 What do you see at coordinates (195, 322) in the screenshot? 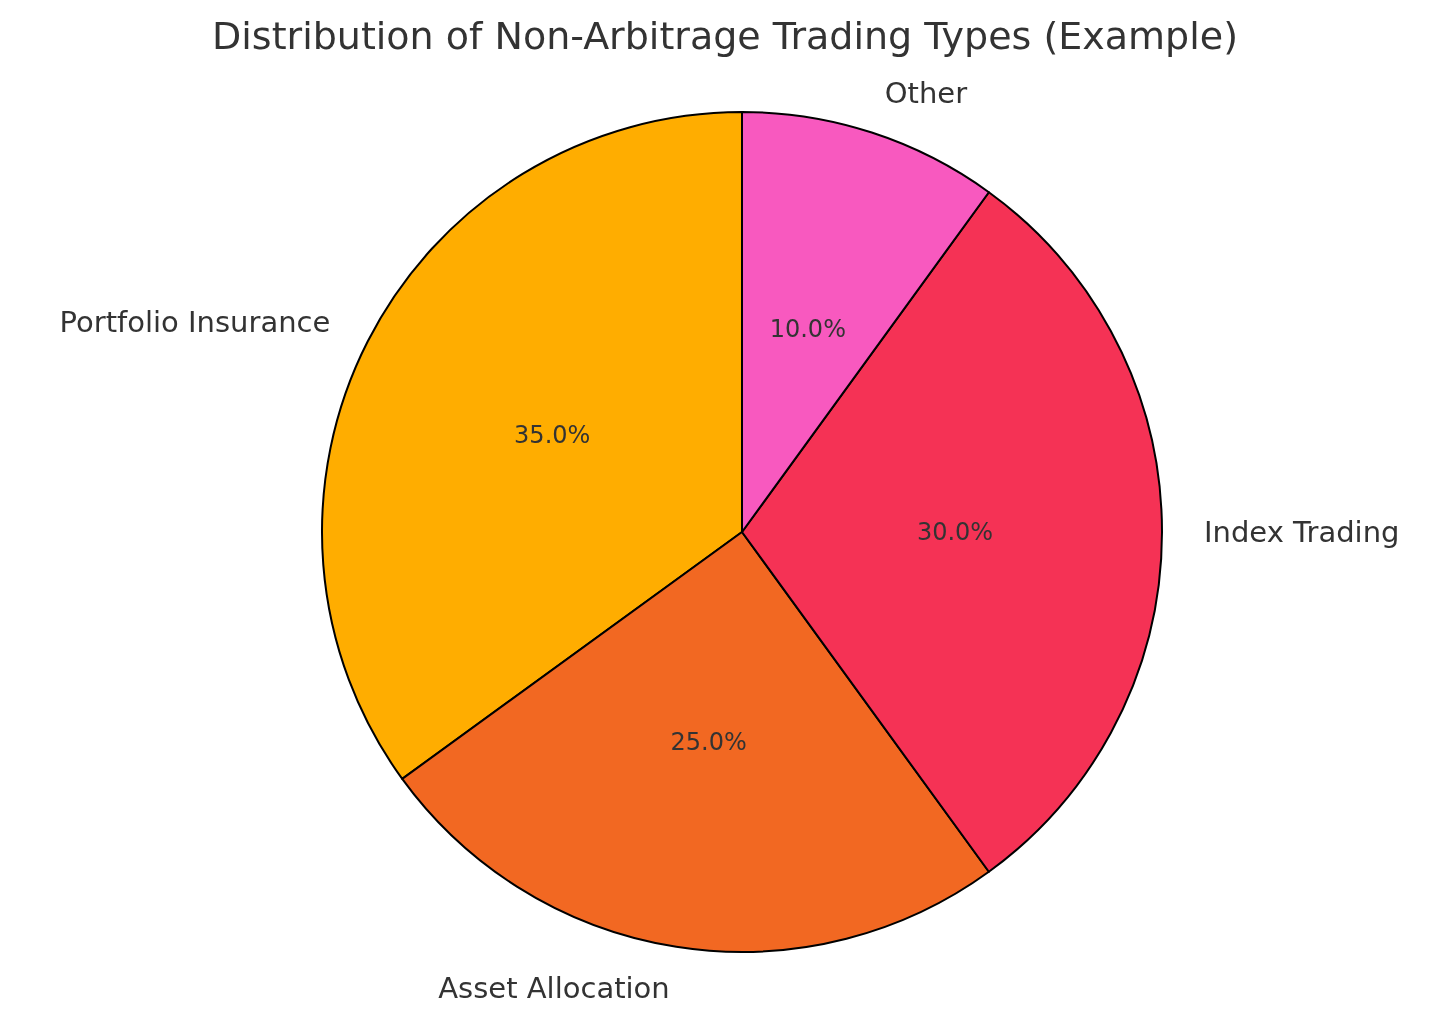
I see `slice-label: Portfolio Insurance` at bounding box center [195, 322].